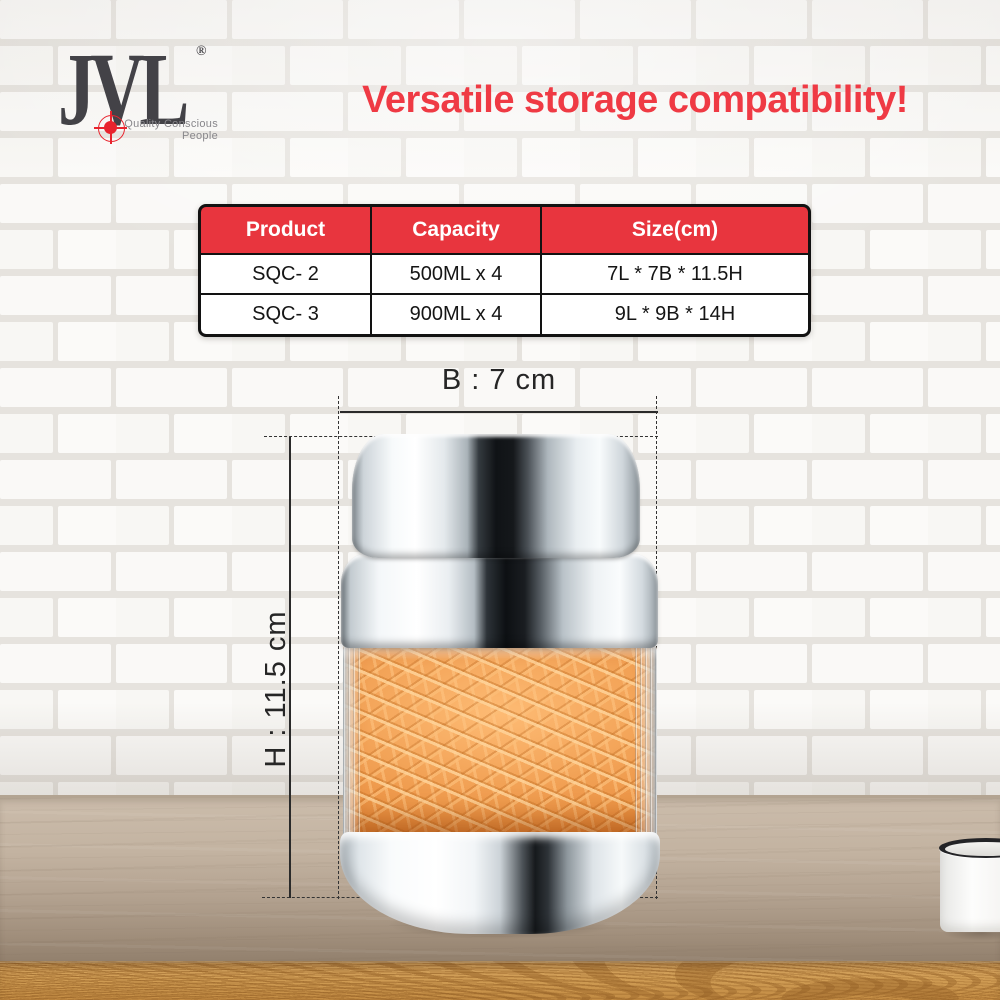  Describe the element at coordinates (674, 230) in the screenshot. I see `spec-table-header-size: Size(cm)` at that location.